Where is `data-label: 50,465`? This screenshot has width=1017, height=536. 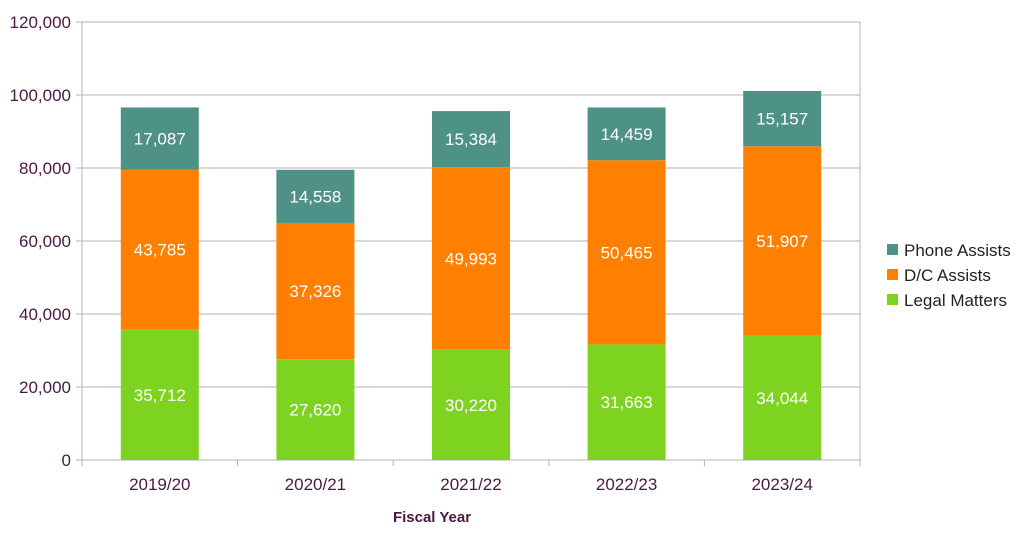
data-label: 50,465 is located at coordinates (627, 252).